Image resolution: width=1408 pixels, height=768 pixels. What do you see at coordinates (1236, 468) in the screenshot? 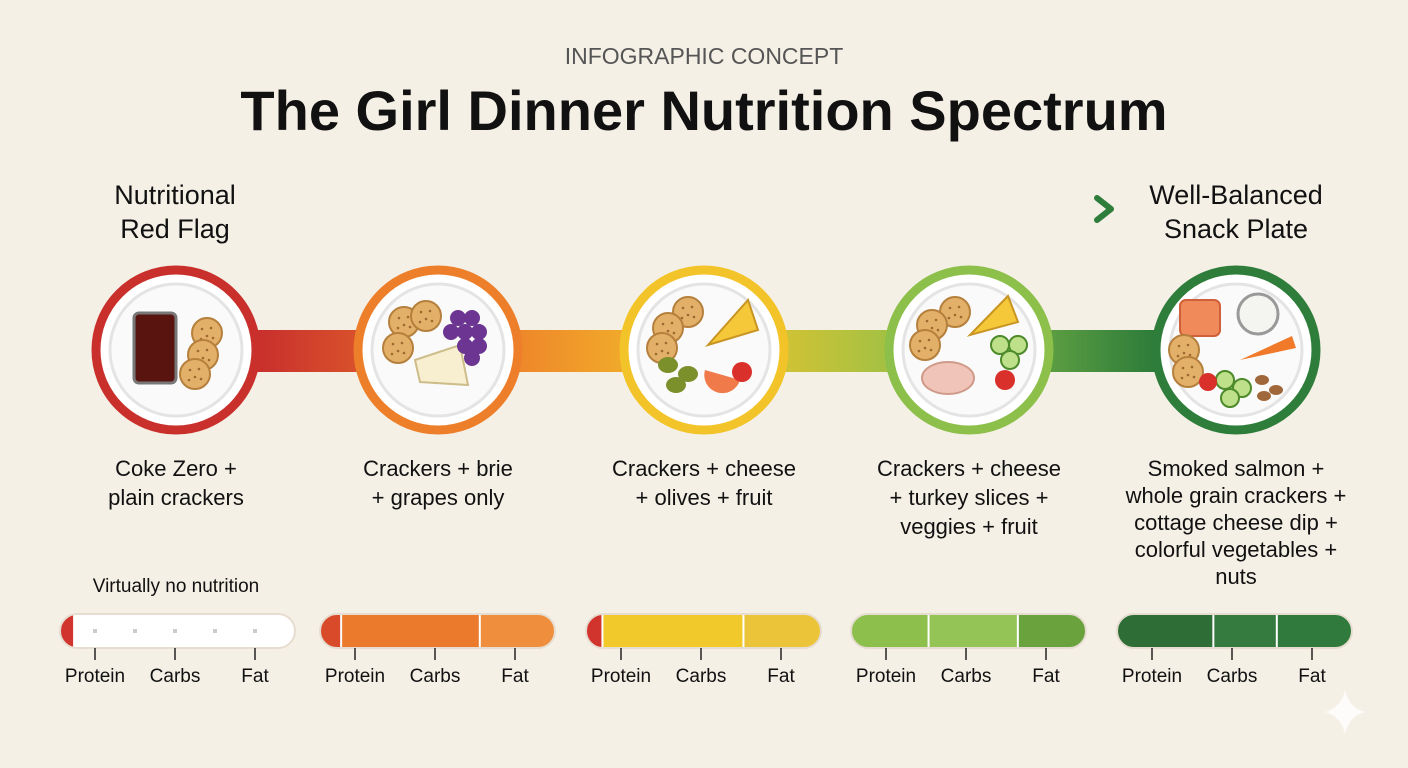
I see `description: Smoked salmon +` at bounding box center [1236, 468].